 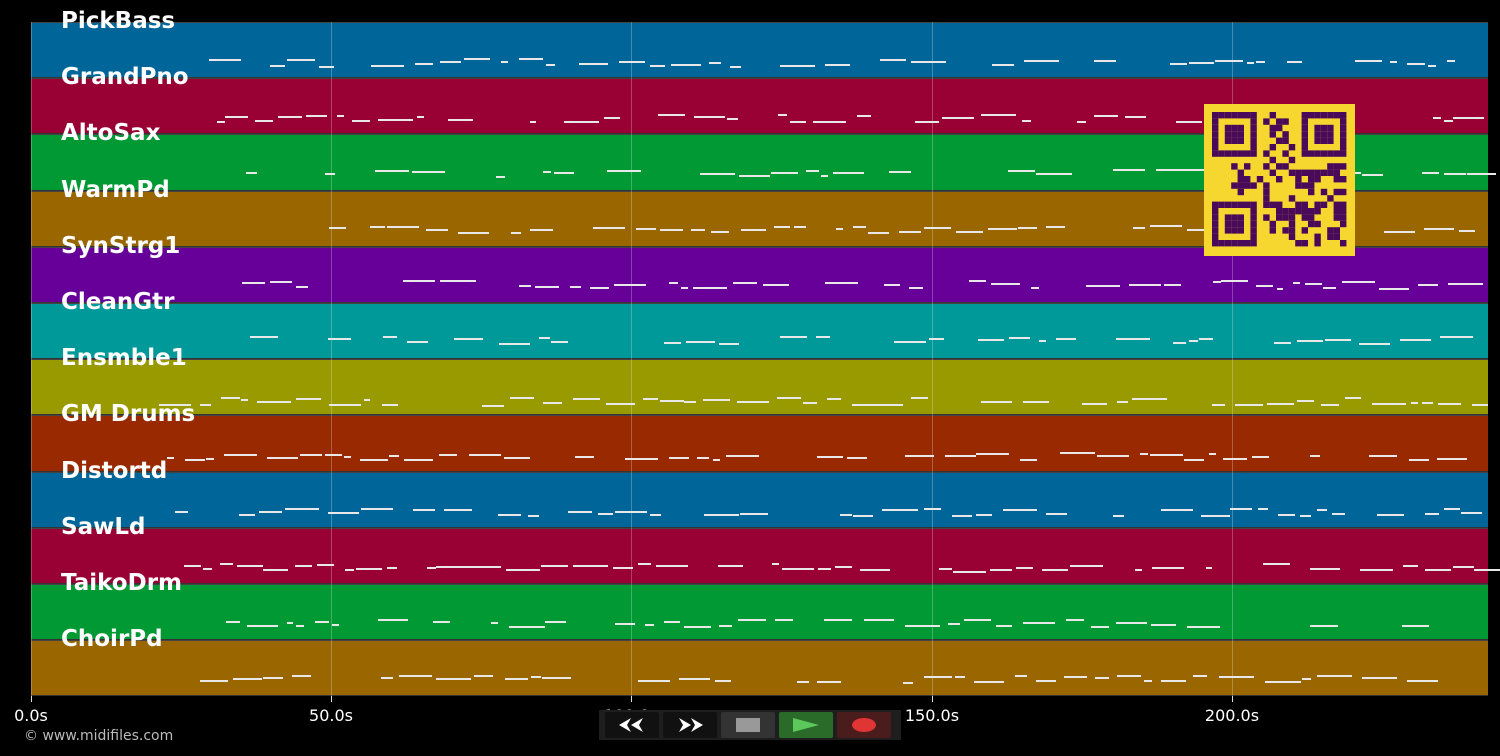 I want to click on track-label: Ensmble1, so click(x=124, y=358).